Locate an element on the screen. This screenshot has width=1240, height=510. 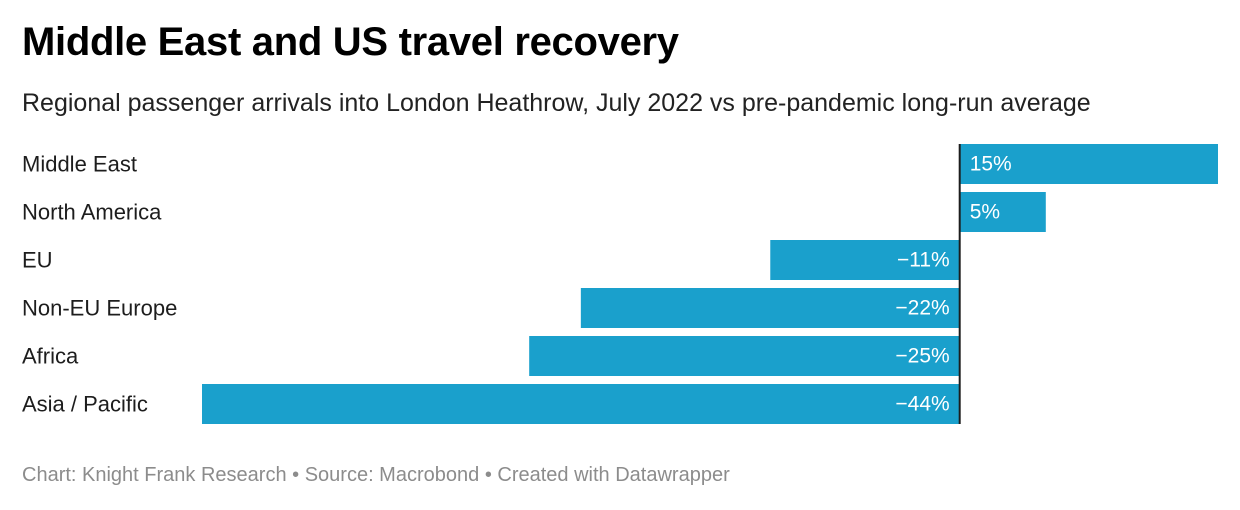
value-labels: 15% 5% −11% −22% −25% −44% is located at coordinates (953, 284).